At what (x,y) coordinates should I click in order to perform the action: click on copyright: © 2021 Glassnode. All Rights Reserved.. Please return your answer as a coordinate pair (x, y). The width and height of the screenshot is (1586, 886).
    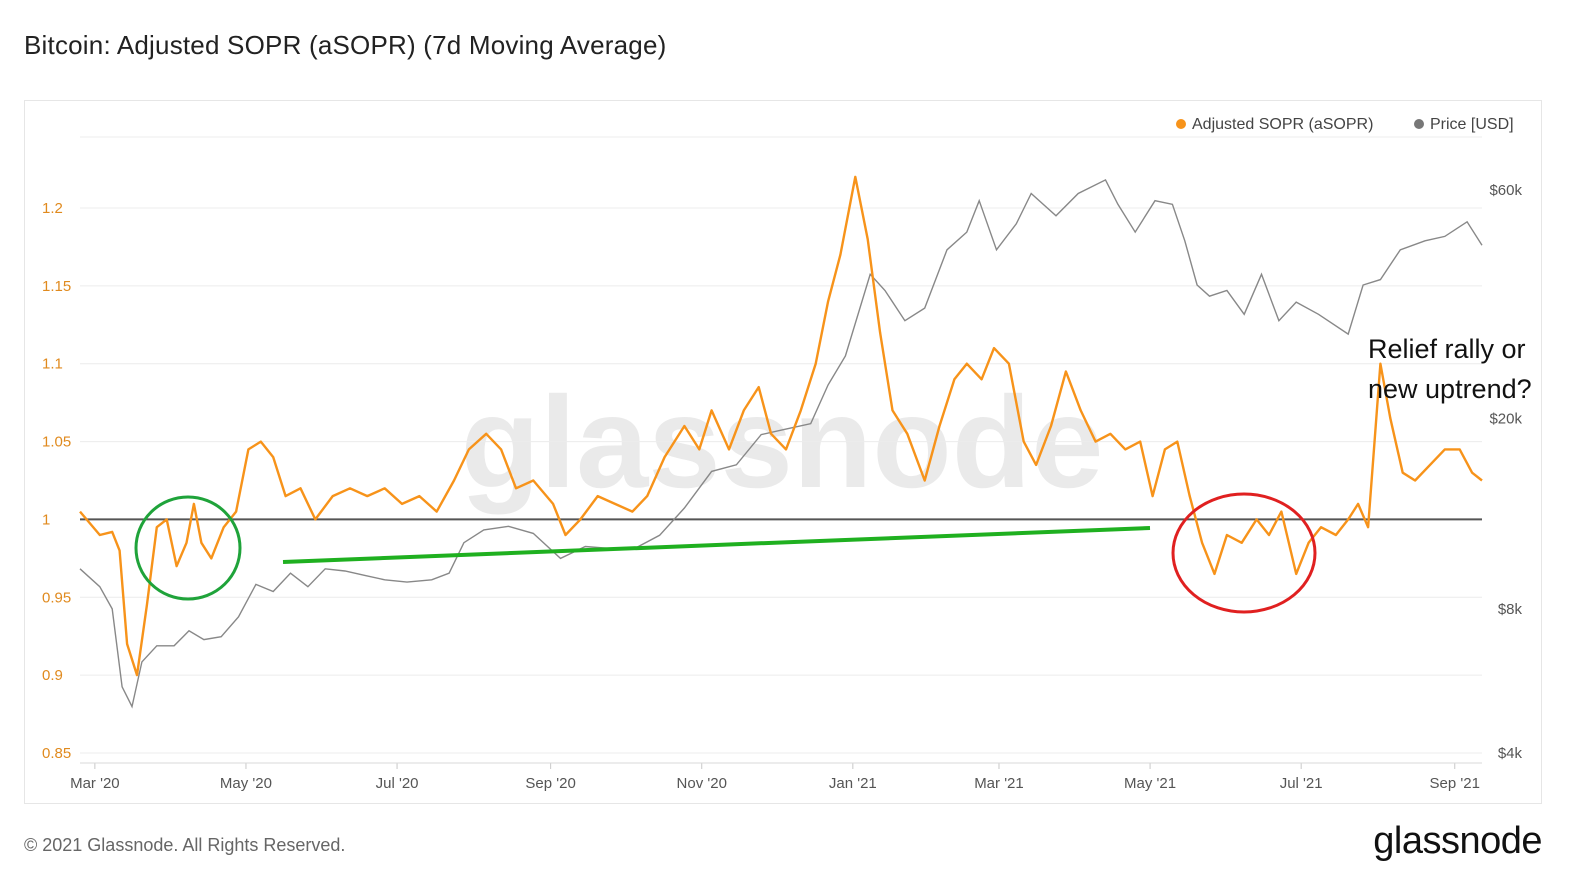
    Looking at the image, I should click on (185, 845).